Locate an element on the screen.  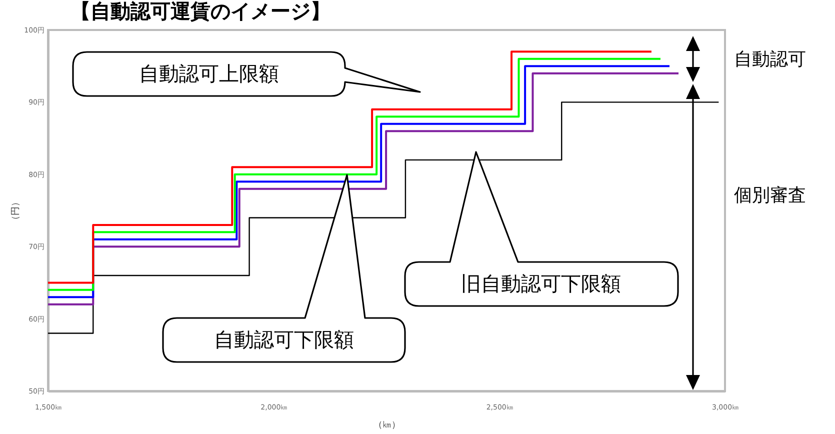
annotation: 旧自動認可下限額 is located at coordinates (541, 283).